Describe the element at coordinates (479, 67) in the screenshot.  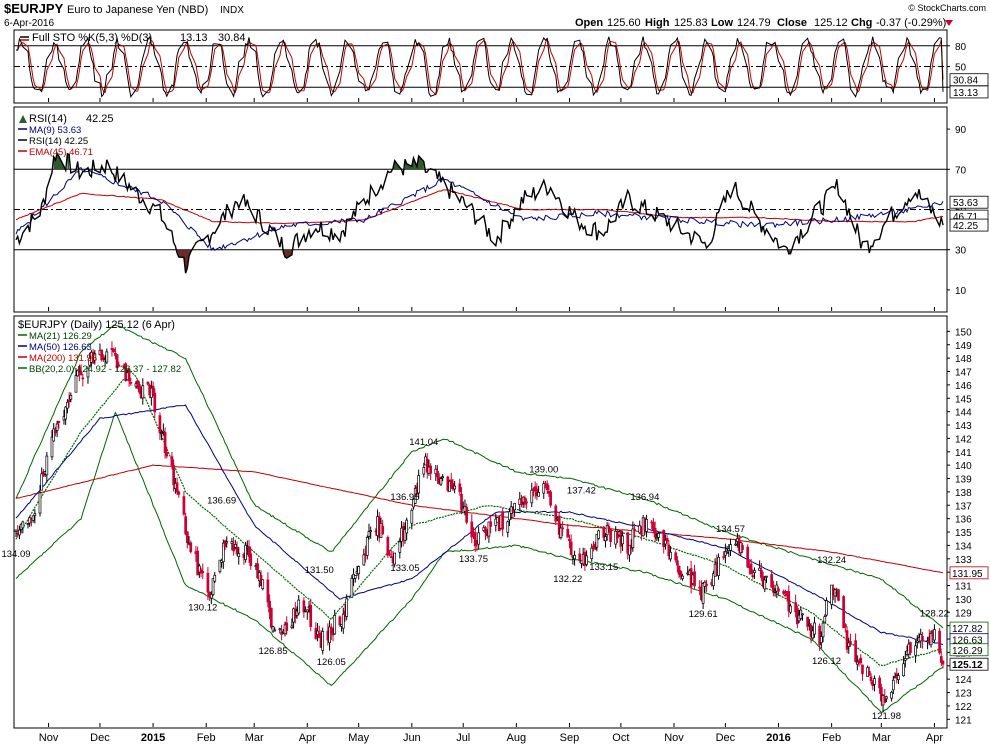
I see `sto-k-line` at that location.